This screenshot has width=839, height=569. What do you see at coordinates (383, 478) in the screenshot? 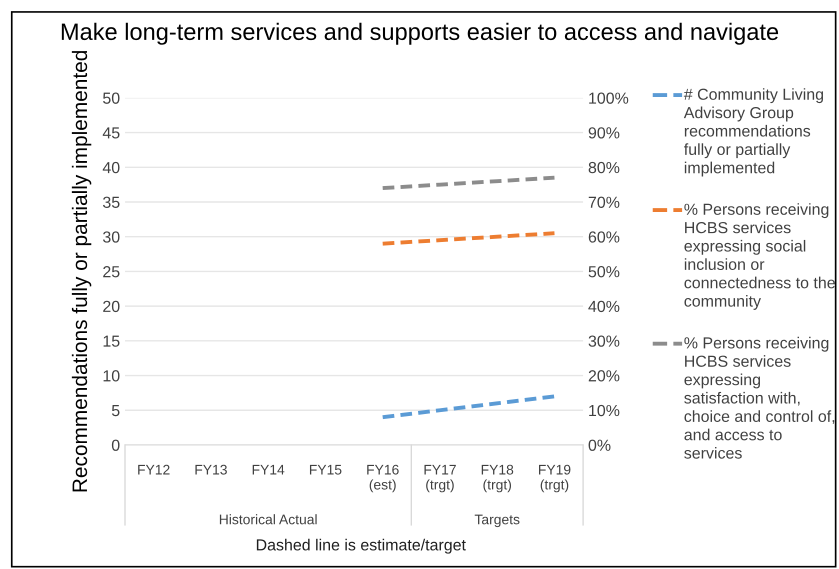
I see `x-tick-label: FY16 (est)` at bounding box center [383, 478].